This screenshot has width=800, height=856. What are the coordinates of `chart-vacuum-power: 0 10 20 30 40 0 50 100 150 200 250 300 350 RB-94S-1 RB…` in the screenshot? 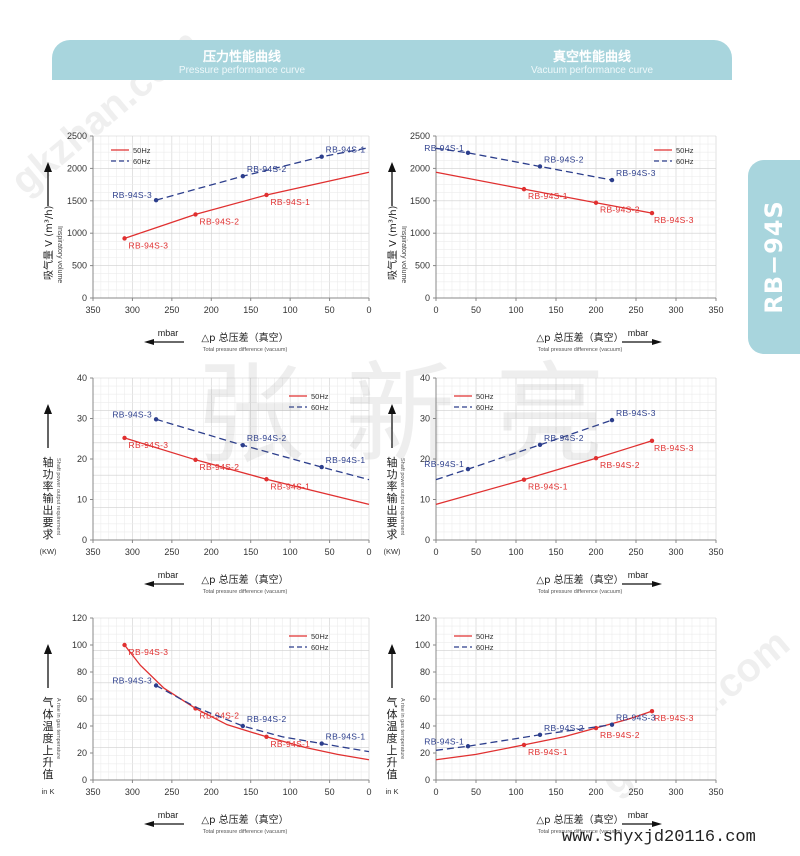 It's located at (553, 484).